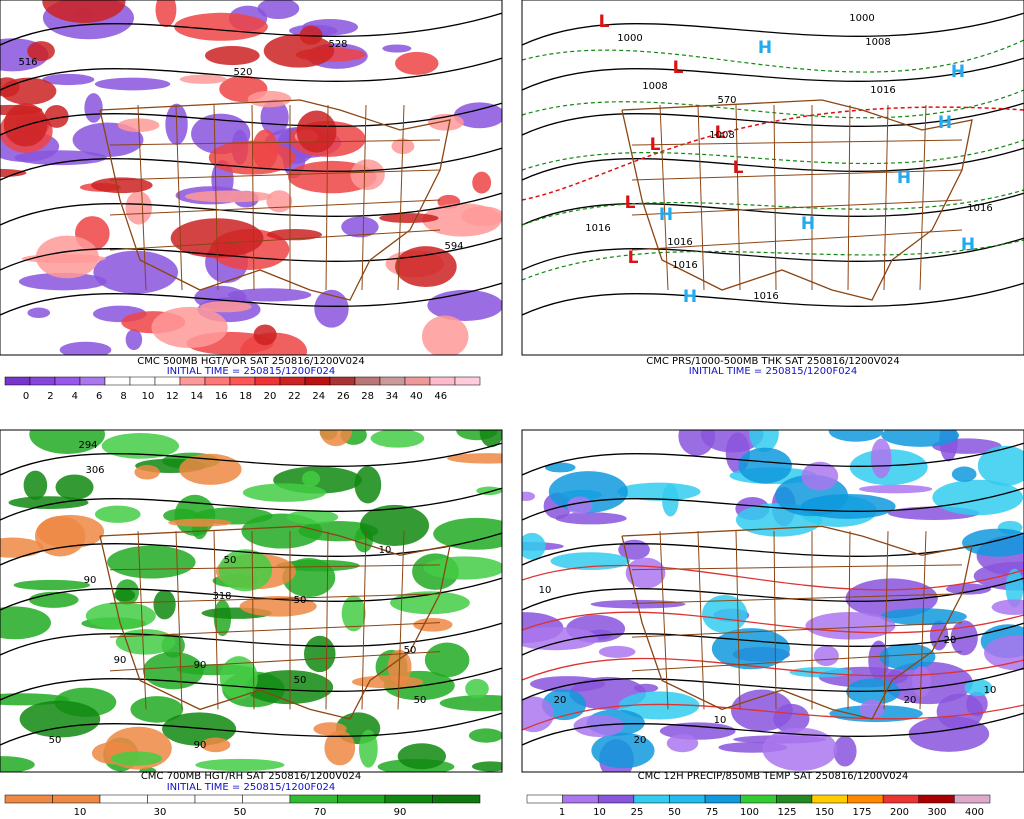  I want to click on map-label: 1000, so click(861, 18).